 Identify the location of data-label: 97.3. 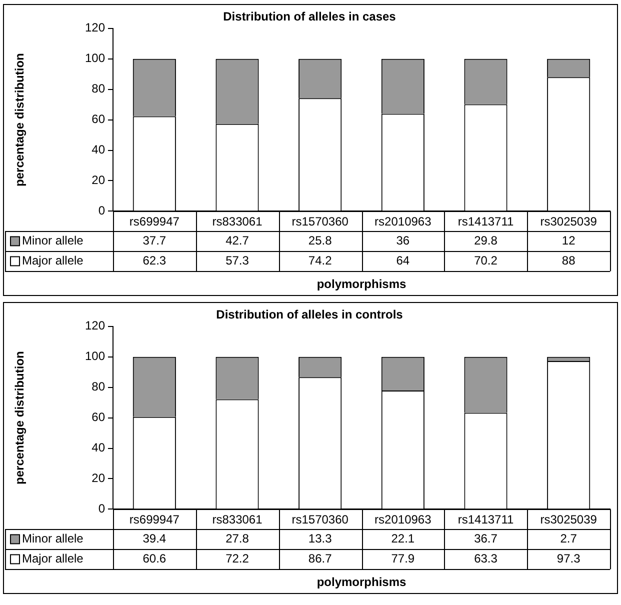
(568, 559).